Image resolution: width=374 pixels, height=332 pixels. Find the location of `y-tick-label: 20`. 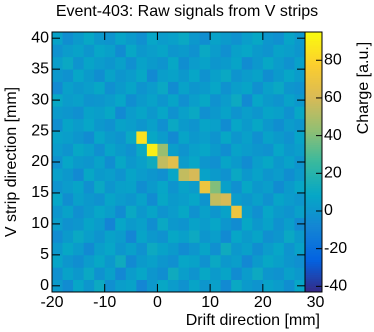

y-tick-label: 20 is located at coordinates (40, 161).